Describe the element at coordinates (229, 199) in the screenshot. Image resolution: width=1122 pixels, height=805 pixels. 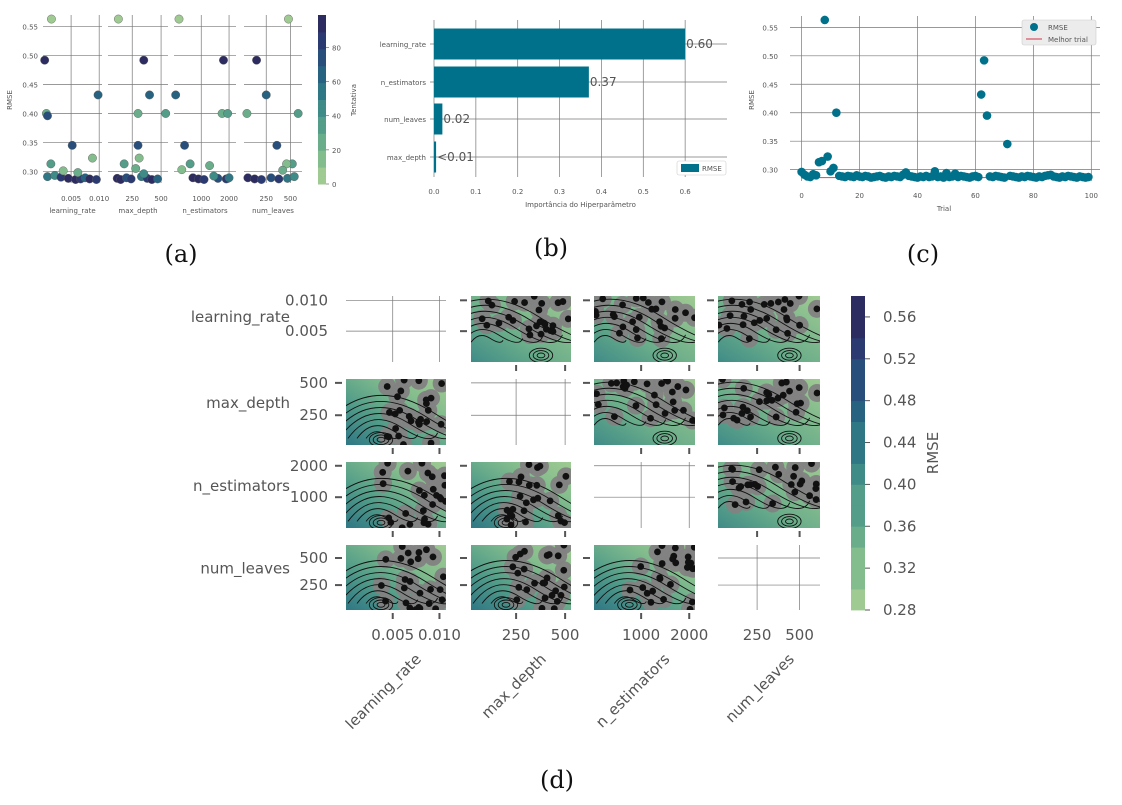
I see `a-xtick-label: 2000` at that location.